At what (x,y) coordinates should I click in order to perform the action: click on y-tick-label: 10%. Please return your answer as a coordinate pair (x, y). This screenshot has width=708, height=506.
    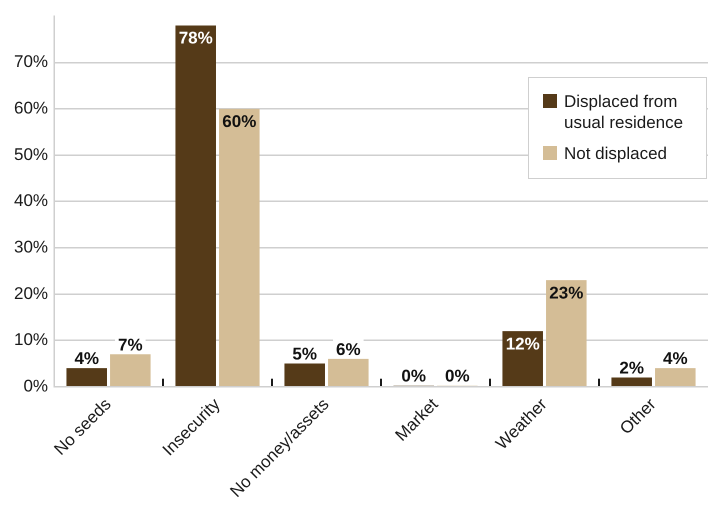
    Looking at the image, I should click on (31, 340).